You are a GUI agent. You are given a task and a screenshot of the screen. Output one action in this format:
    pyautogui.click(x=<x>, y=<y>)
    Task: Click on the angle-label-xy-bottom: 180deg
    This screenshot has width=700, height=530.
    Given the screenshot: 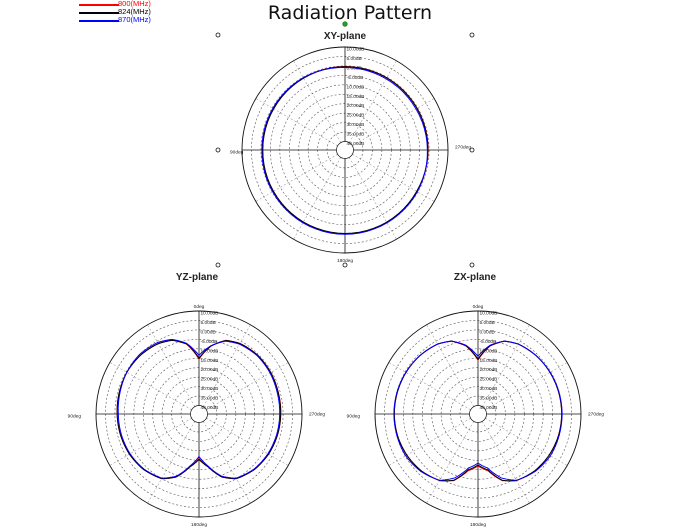 What is the action you would take?
    pyautogui.click(x=345, y=261)
    